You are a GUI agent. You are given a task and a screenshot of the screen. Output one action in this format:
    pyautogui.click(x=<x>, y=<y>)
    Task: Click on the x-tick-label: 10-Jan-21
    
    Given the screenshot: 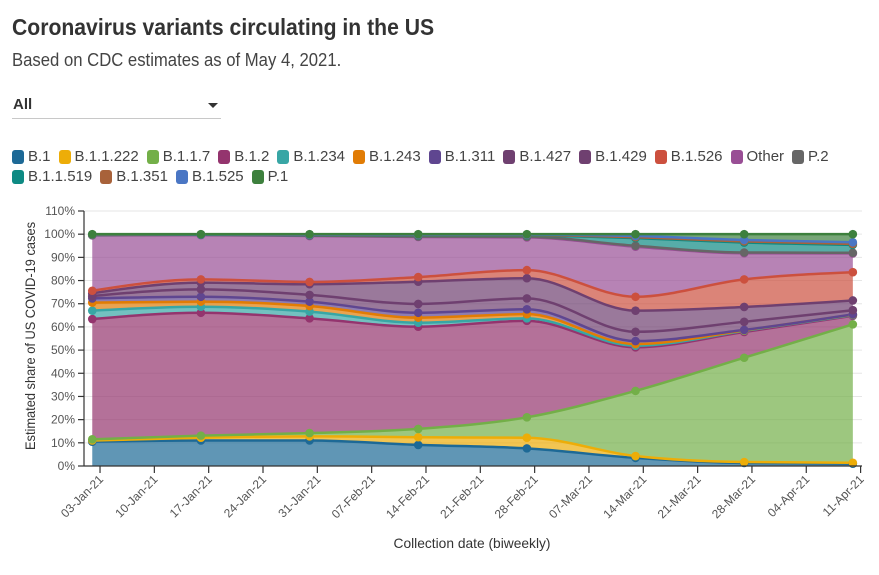 What is the action you would take?
    pyautogui.click(x=136, y=496)
    